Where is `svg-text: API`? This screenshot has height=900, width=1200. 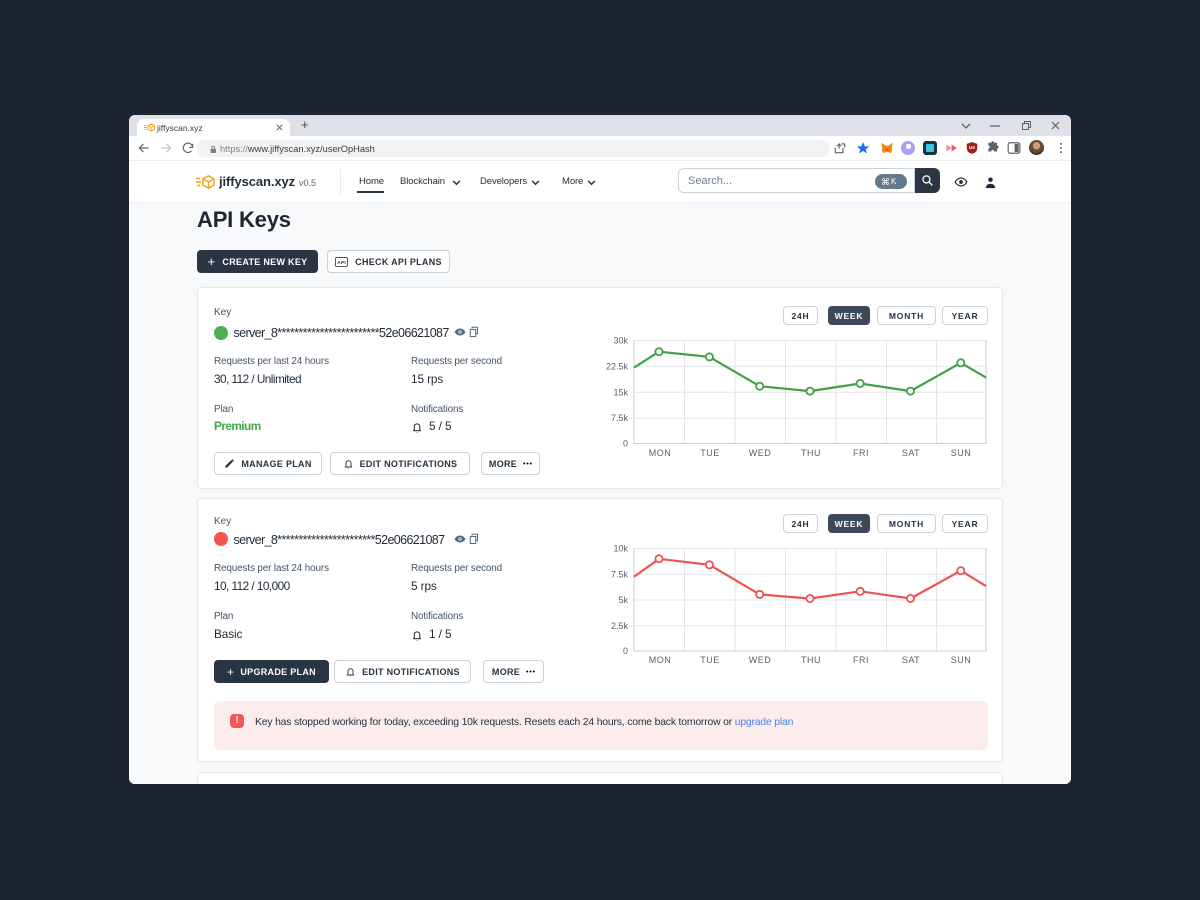
svg-text: API is located at coordinates (341, 263).